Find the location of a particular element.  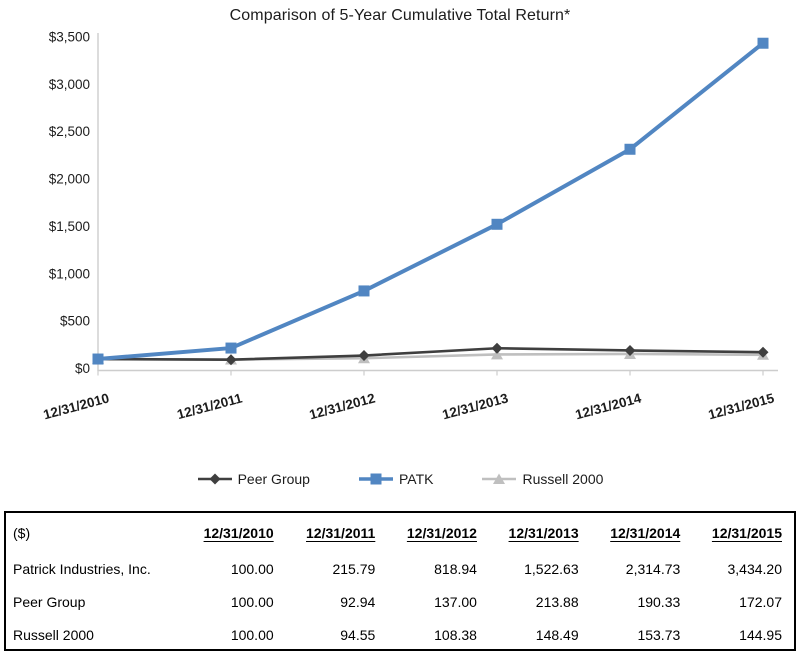

row-label: Peer Group is located at coordinates (49, 601).